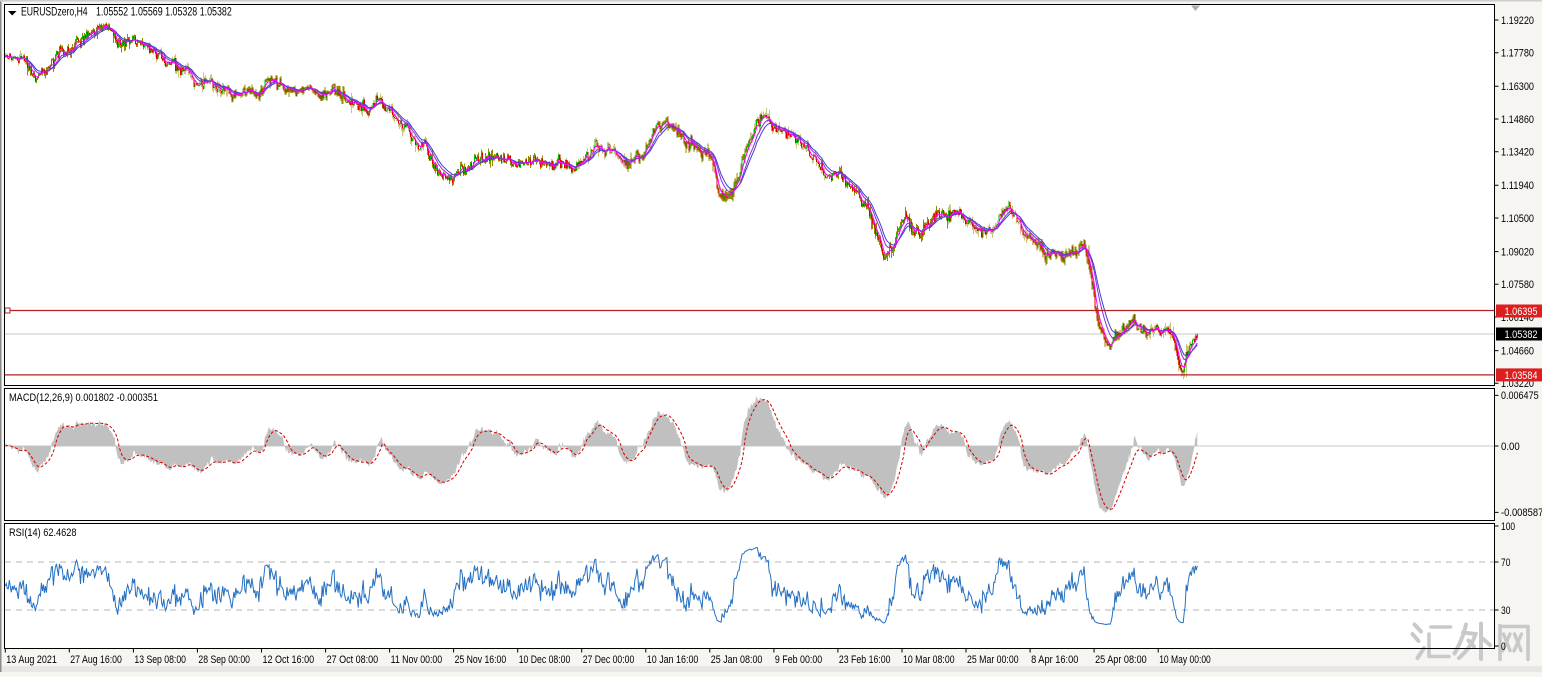 The image size is (1542, 677). What do you see at coordinates (1505, 563) in the screenshot?
I see `svg-text: 70` at bounding box center [1505, 563].